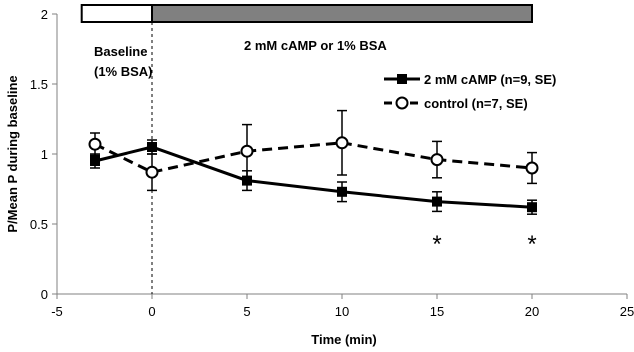 This screenshot has height=352, width=634. Describe the element at coordinates (402, 79) in the screenshot. I see `legend-marker-camp` at that location.